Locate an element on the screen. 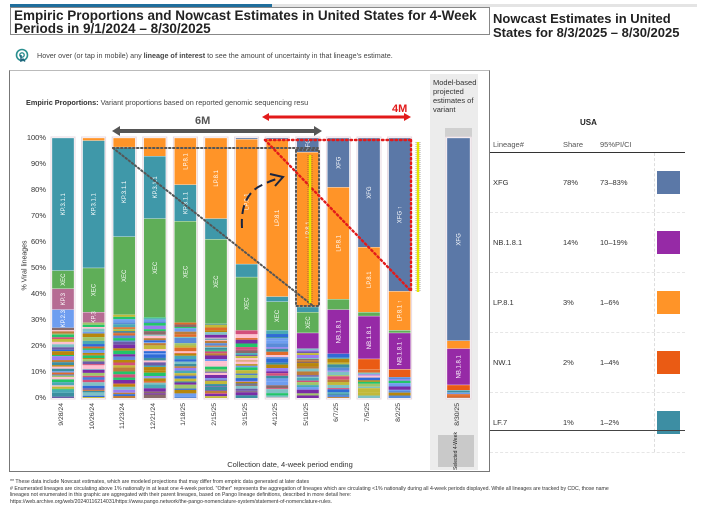  table-row: XFG 78% 73–83% is located at coordinates (587, 183).